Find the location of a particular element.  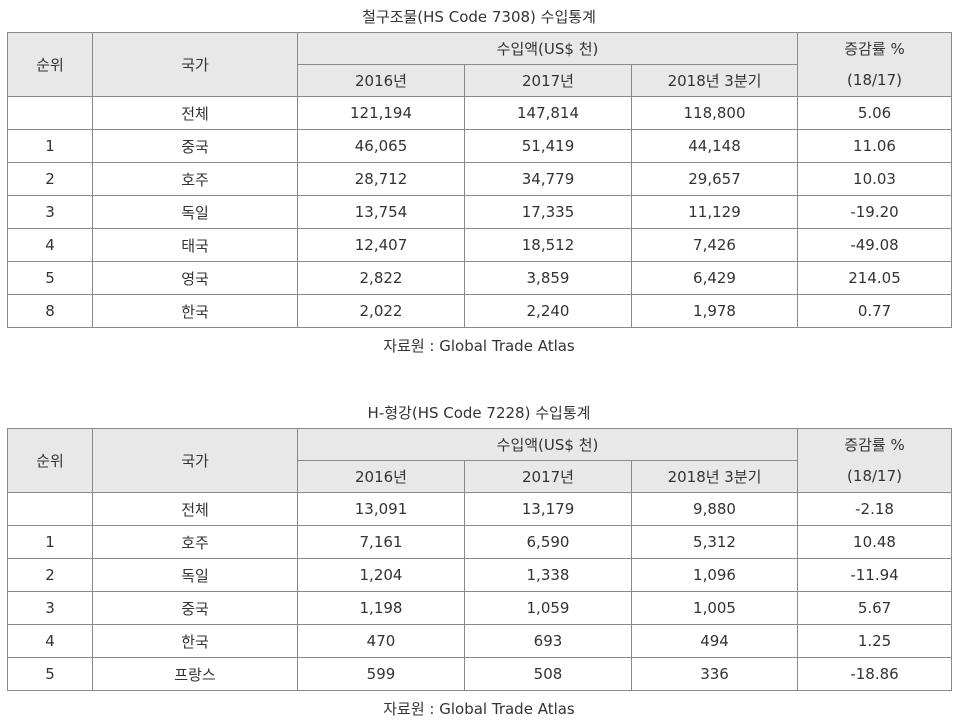

table-cell: 6,429 is located at coordinates (714, 278).